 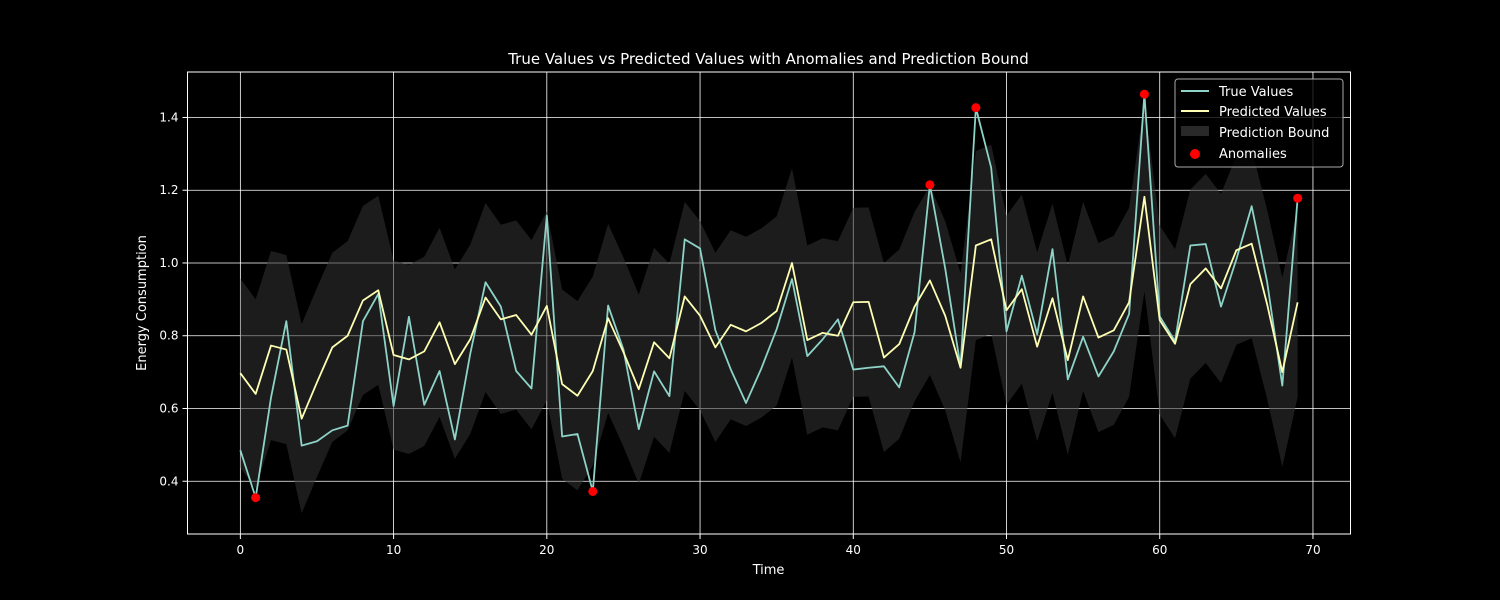 I want to click on legend-bound-label: Prediction Bound, so click(x=1274, y=133).